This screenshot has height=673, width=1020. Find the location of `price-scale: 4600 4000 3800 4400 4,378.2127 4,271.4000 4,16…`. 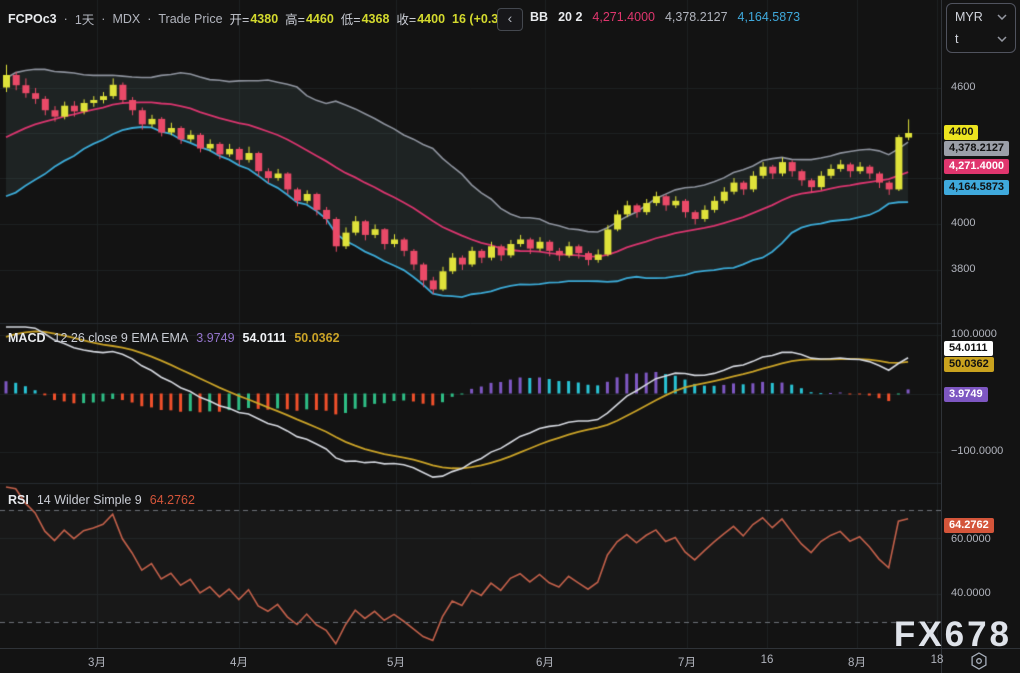

price-scale: 4600 4000 3800 4400 4,378.2127 4,271.4000 4,16… is located at coordinates (980, 336).